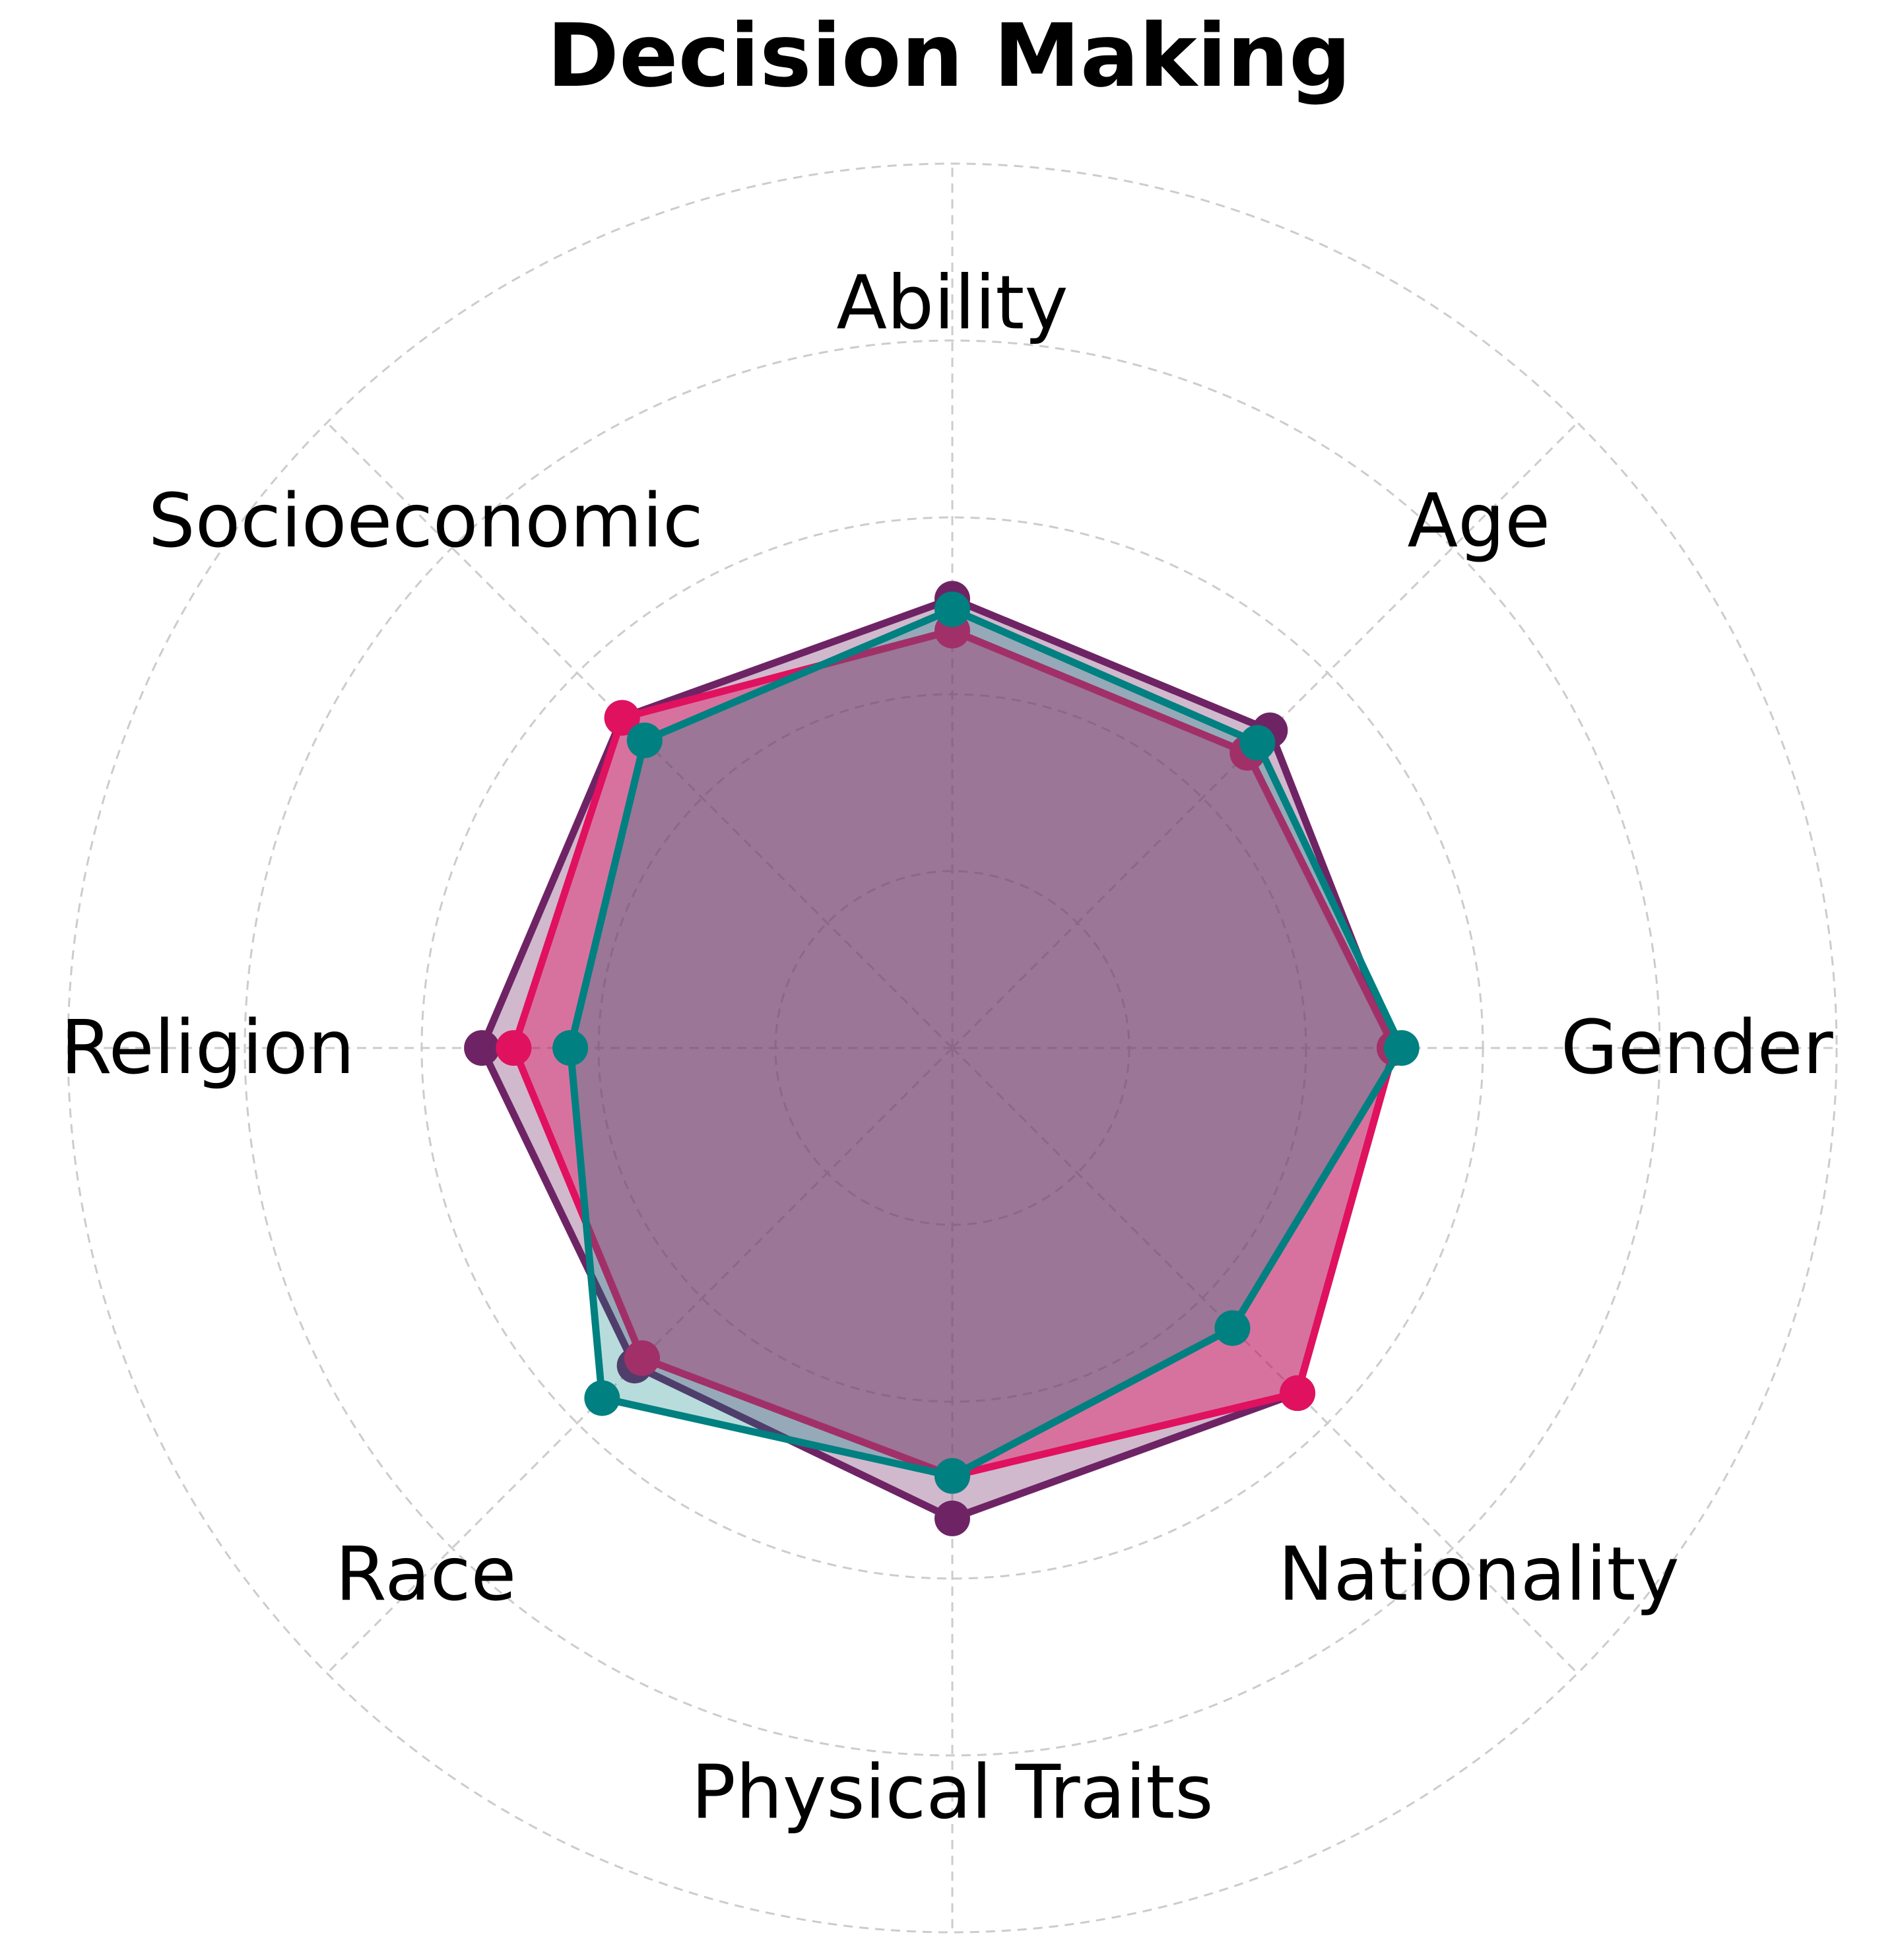  I want to click on series-3-point-physical-traits, so click(952, 1476).